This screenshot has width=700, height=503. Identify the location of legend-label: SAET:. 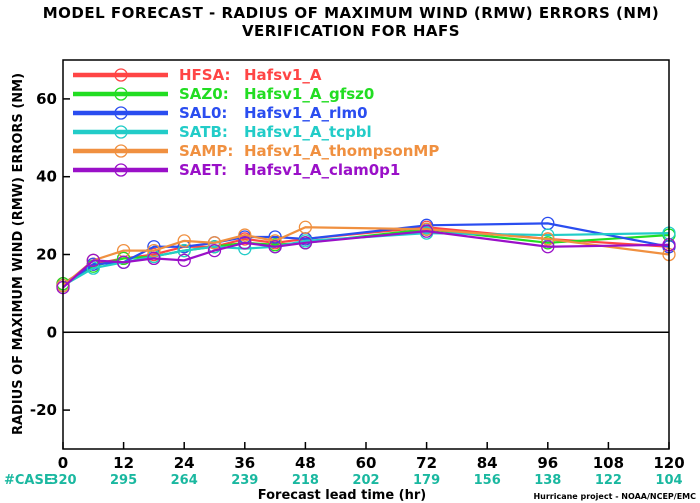
(203, 170).